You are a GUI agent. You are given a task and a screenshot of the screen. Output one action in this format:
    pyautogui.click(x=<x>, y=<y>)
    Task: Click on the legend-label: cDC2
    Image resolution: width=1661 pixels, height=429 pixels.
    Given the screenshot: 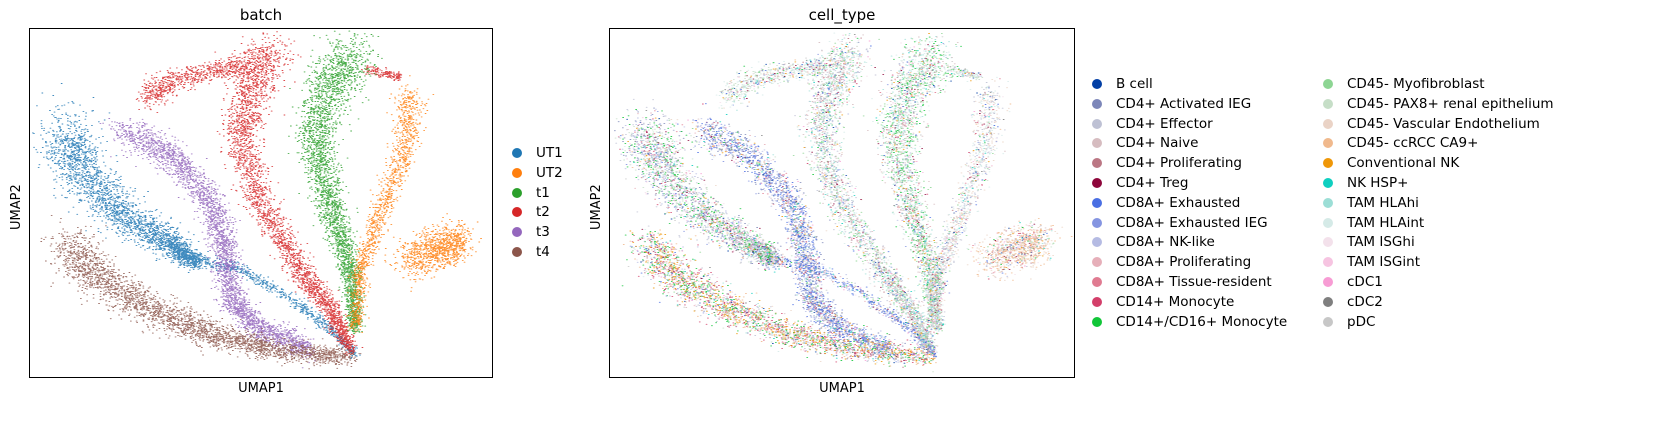 What is the action you would take?
    pyautogui.click(x=1365, y=301)
    